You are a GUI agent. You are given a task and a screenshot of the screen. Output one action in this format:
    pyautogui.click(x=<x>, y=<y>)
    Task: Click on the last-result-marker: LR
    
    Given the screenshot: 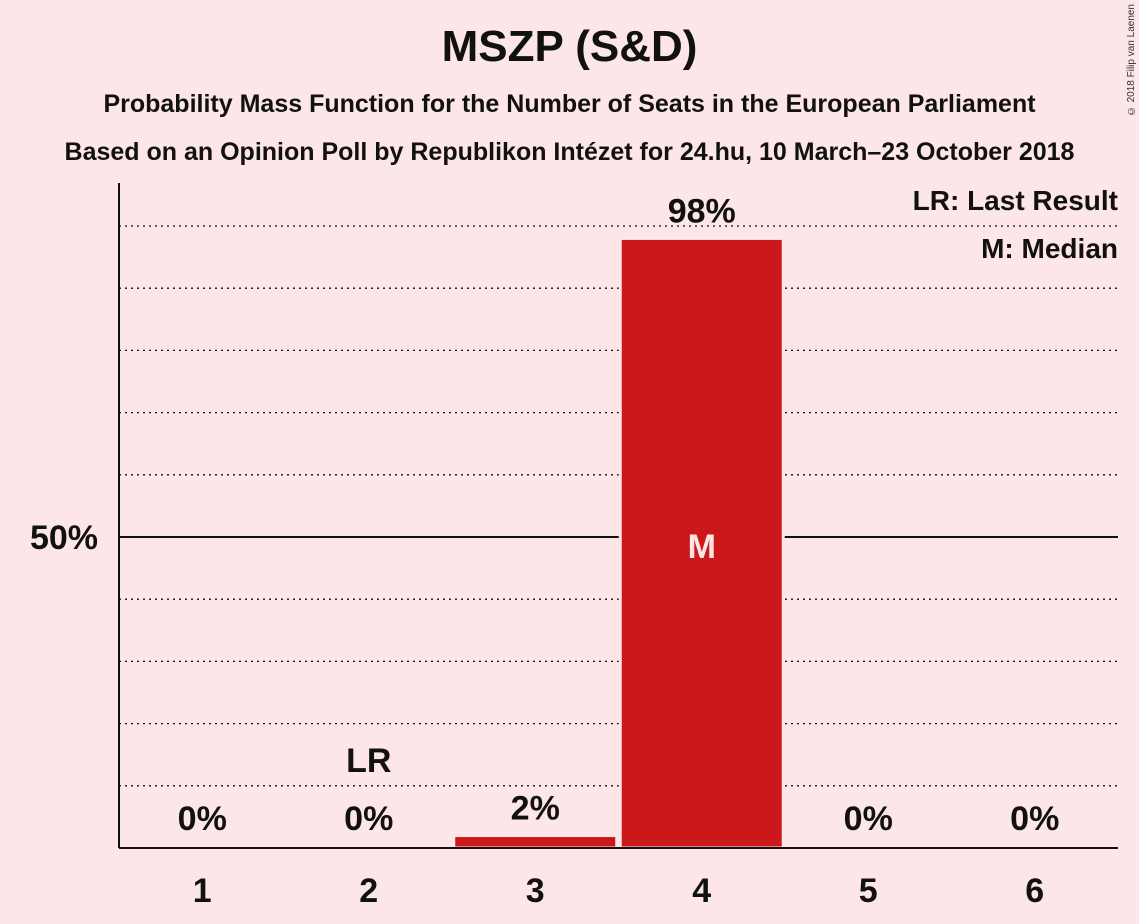 What is the action you would take?
    pyautogui.click(x=368, y=761)
    